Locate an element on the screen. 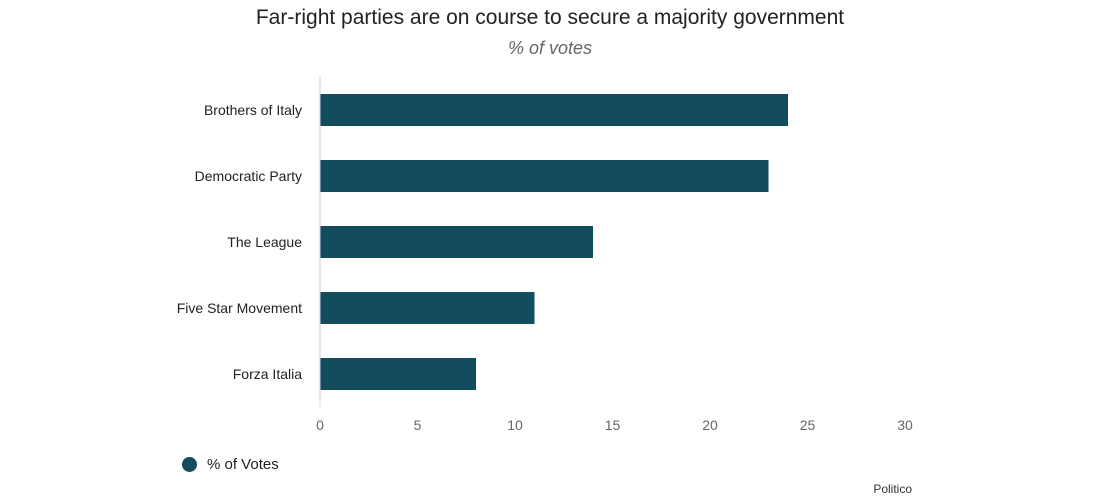 Image resolution: width=1100 pixels, height=500 pixels. legend: % of Votes is located at coordinates (230, 464).